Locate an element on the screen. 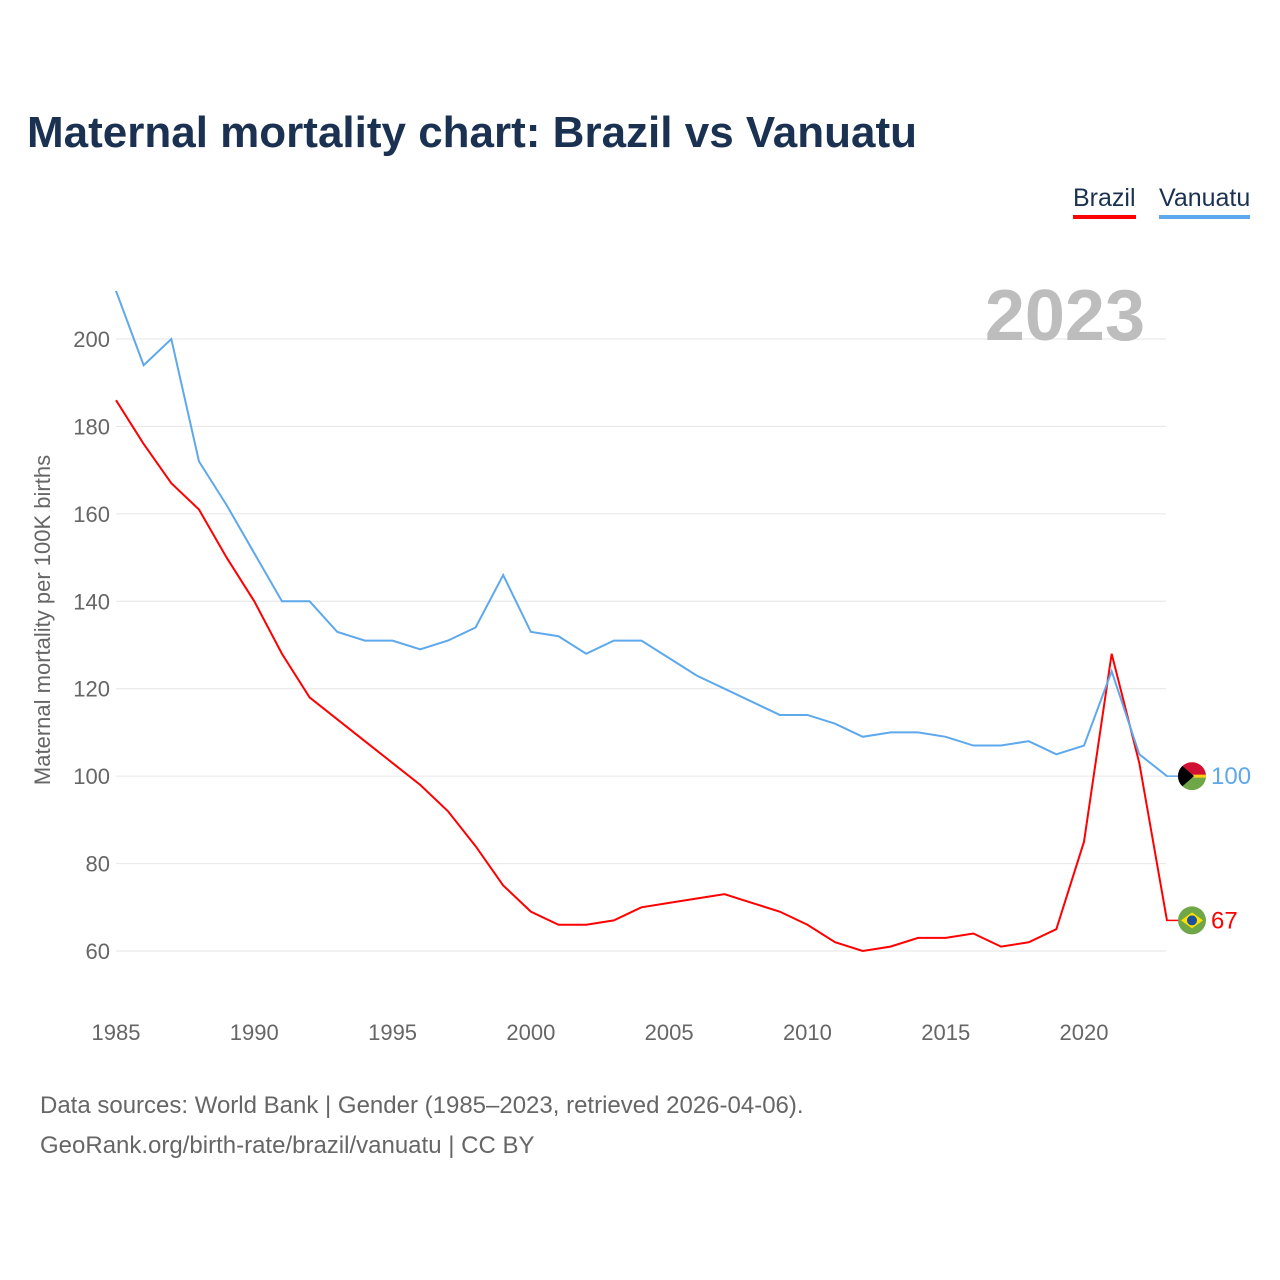  y-tick-label: 180 is located at coordinates (91, 426).